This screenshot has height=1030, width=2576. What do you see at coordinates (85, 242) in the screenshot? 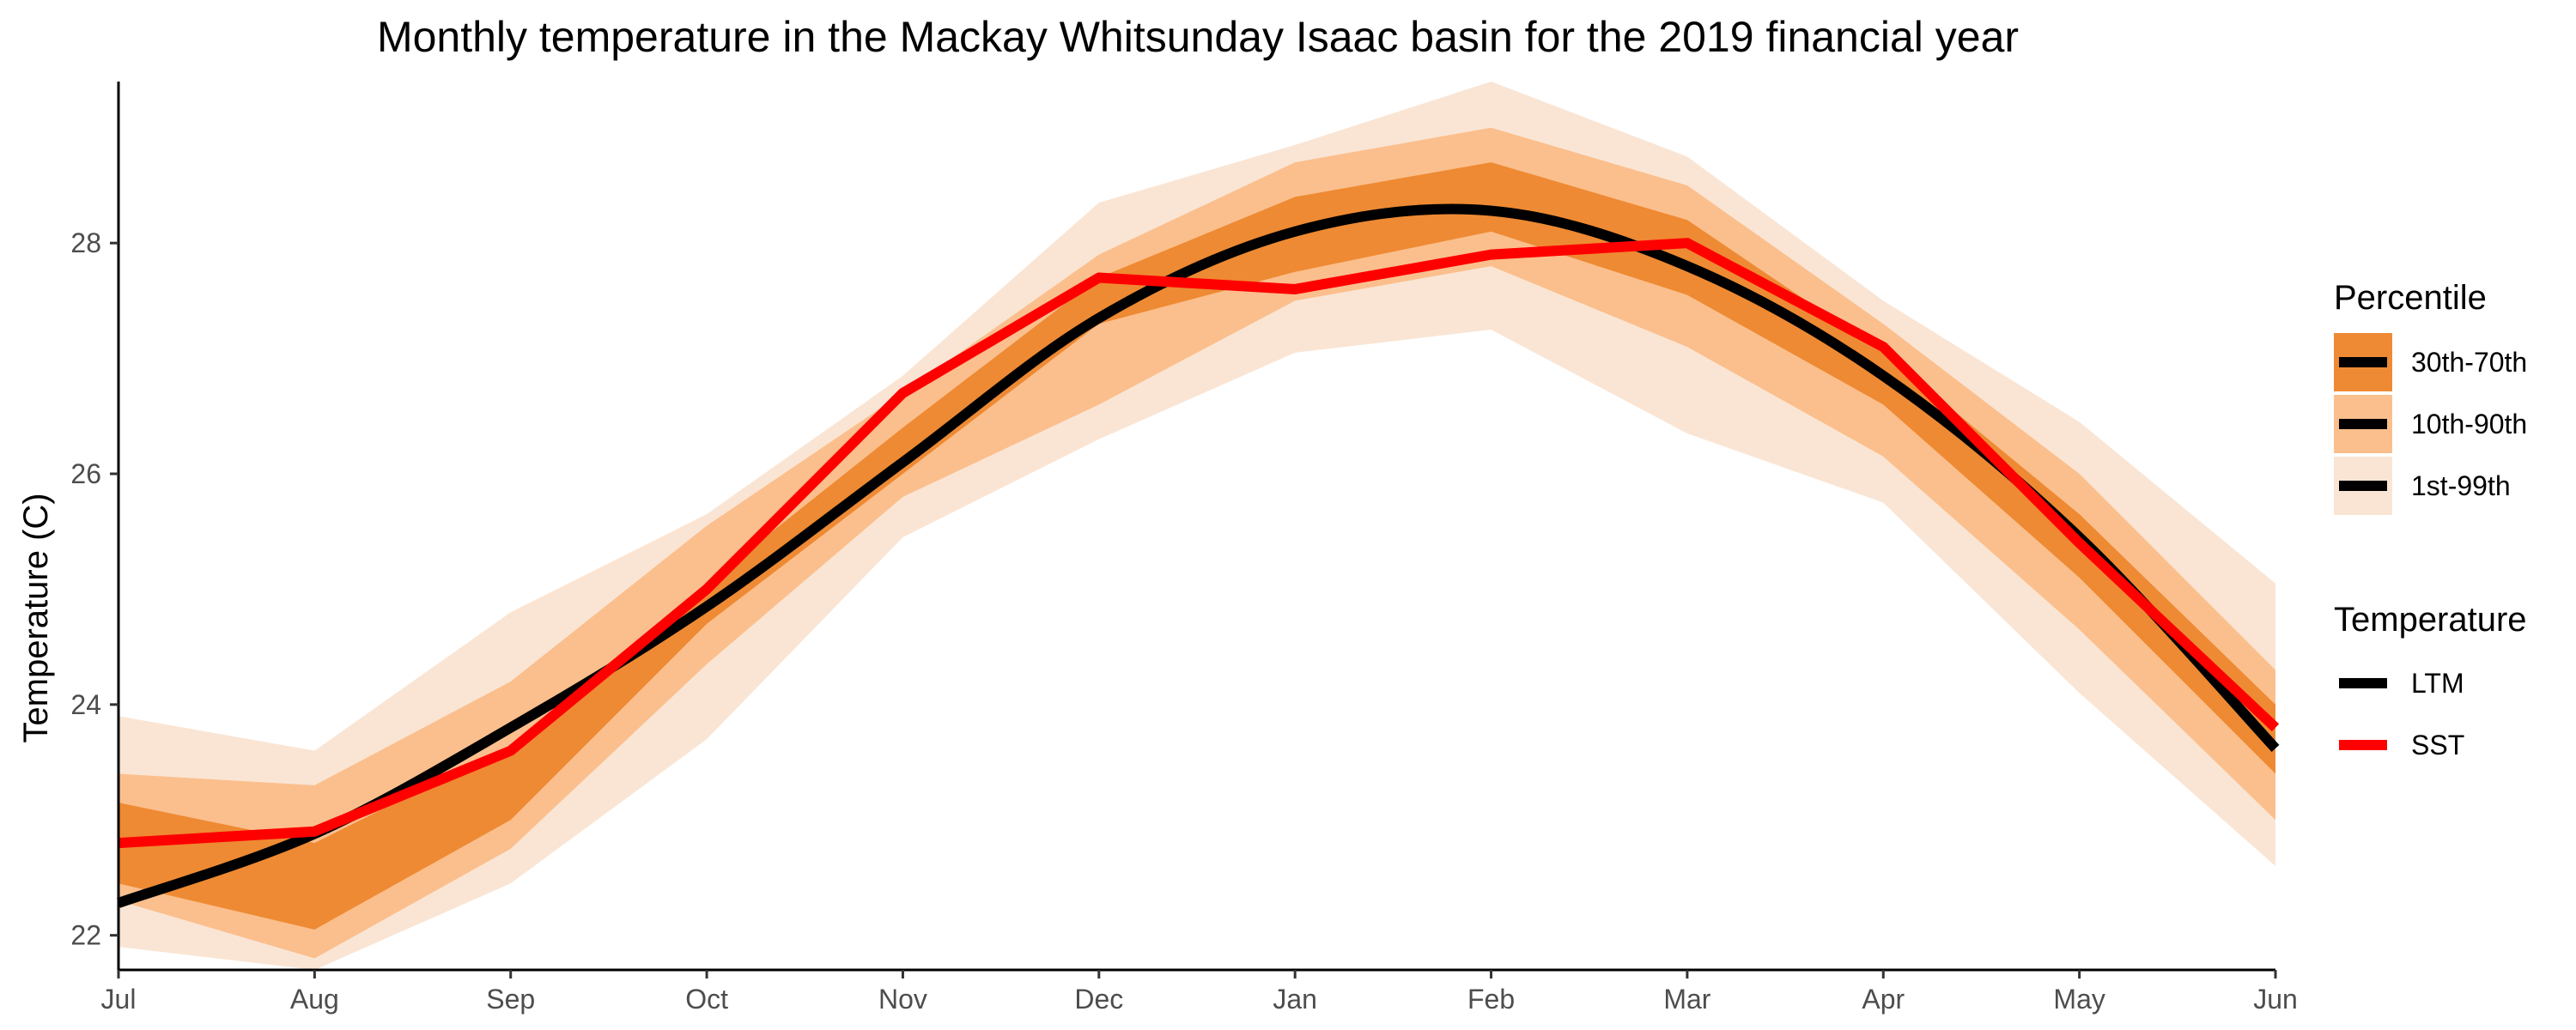
I see `y-tick-label: 28` at bounding box center [85, 242].